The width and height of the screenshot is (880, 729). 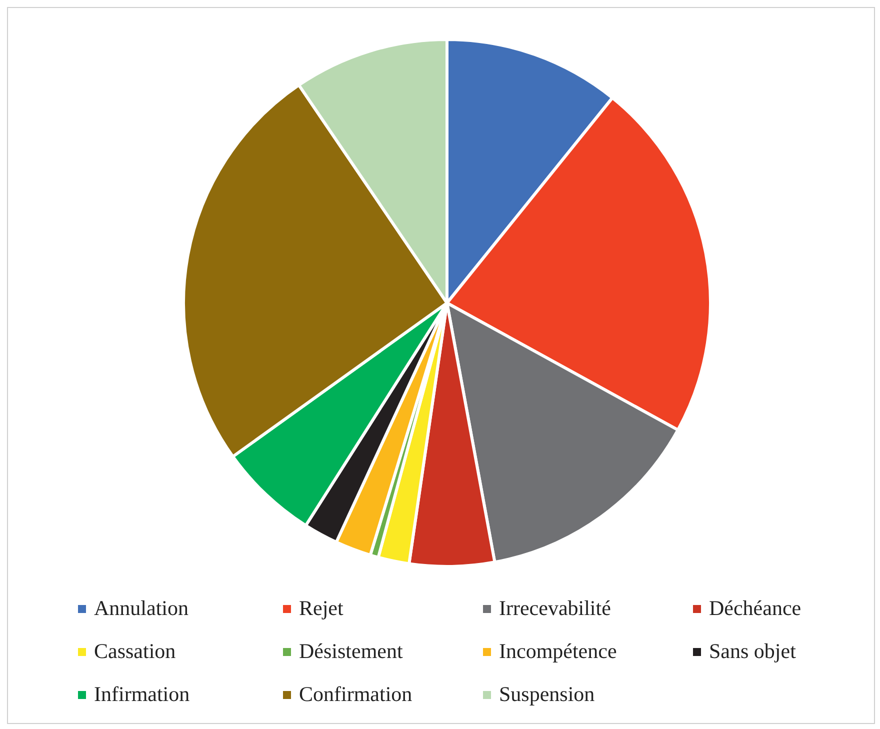 What do you see at coordinates (351, 651) in the screenshot?
I see `legend-label: Désistement` at bounding box center [351, 651].